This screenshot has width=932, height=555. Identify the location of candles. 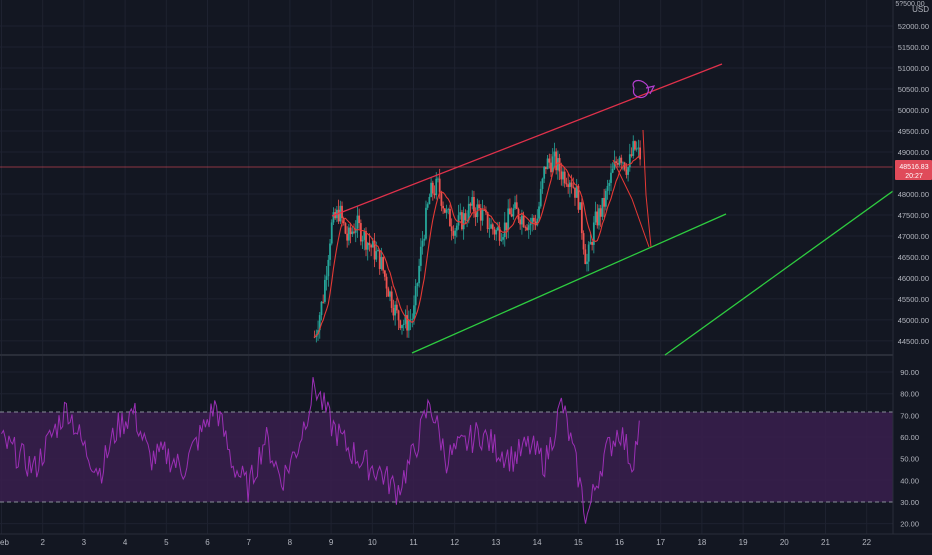
(477, 239).